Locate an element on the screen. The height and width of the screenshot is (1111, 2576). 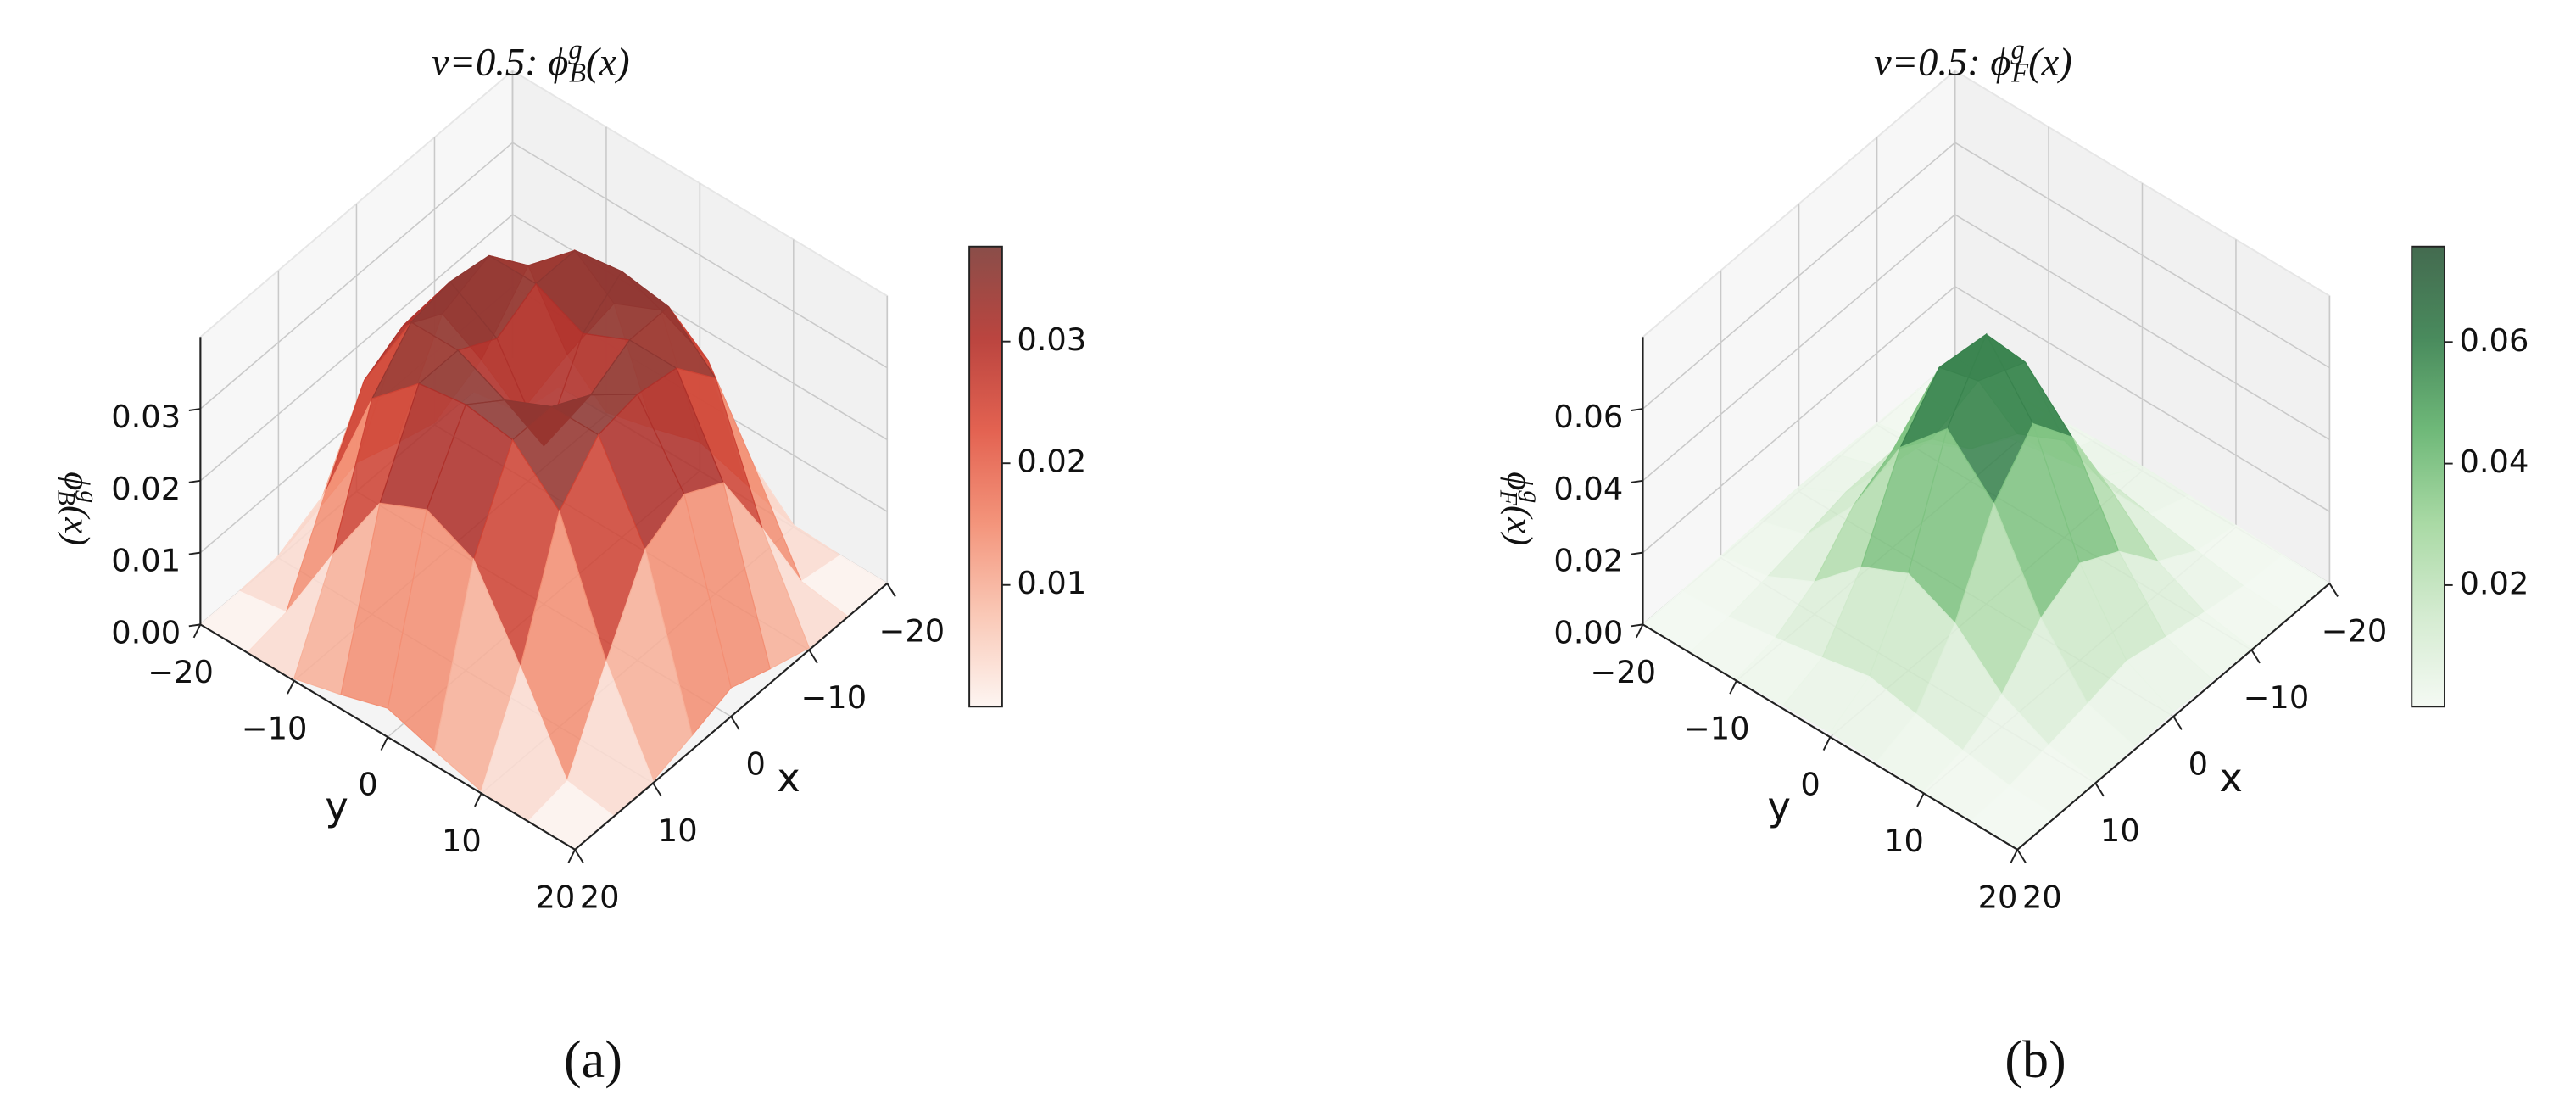
colorbar-tick-label: 0.06 is located at coordinates (2494, 340).